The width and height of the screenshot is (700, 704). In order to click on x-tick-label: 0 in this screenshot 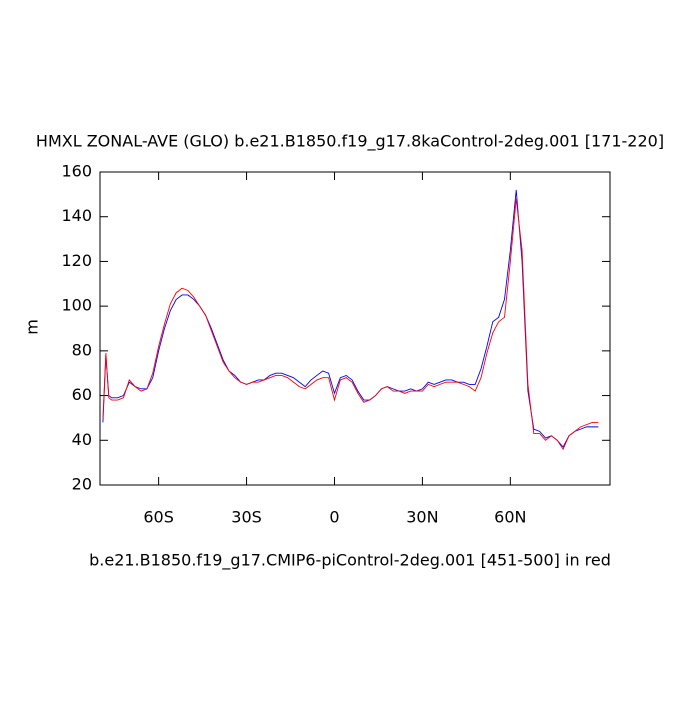, I will do `click(334, 517)`.